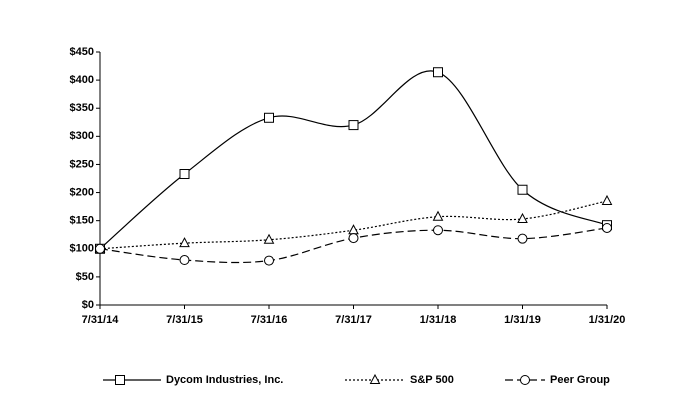 The width and height of the screenshot is (700, 417). I want to click on x-tick-label: 1/31/18, so click(438, 320).